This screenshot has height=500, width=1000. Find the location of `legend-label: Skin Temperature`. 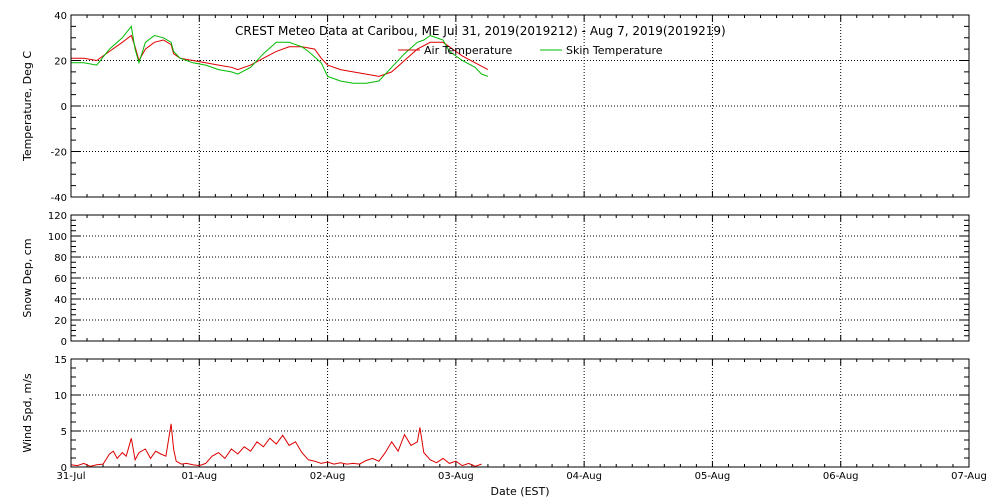

legend-label: Skin Temperature is located at coordinates (614, 50).